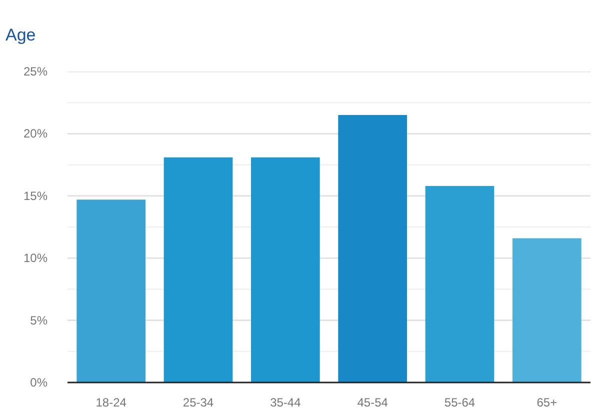 The height and width of the screenshot is (417, 600). I want to click on y-tick-label: 10%, so click(35, 258).